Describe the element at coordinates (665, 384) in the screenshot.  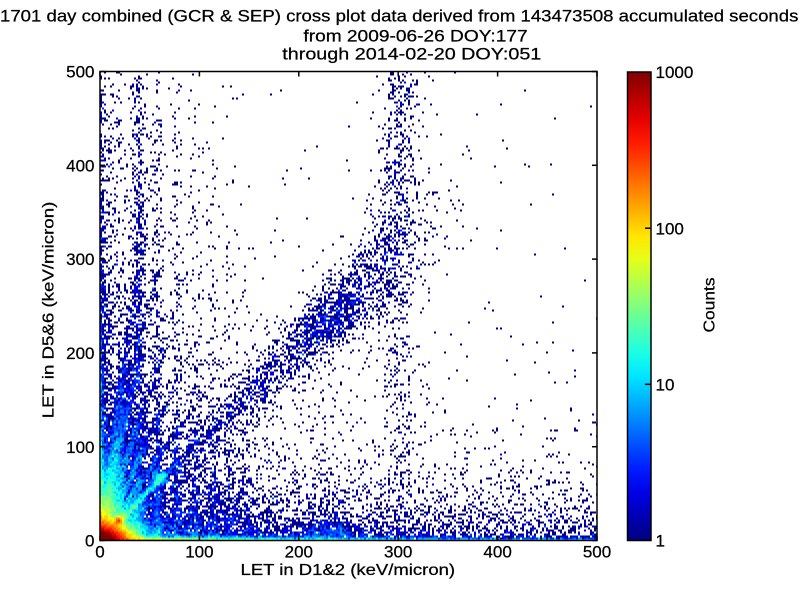
I see `svg-text: 10` at that location.